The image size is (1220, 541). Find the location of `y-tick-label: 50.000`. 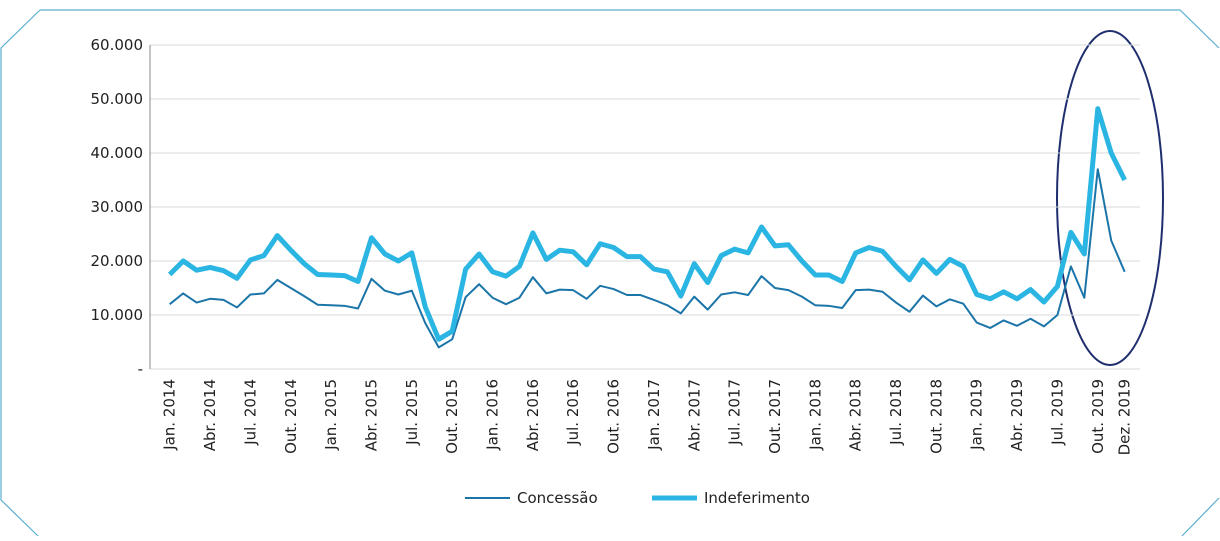

y-tick-label: 50.000 is located at coordinates (117, 99).